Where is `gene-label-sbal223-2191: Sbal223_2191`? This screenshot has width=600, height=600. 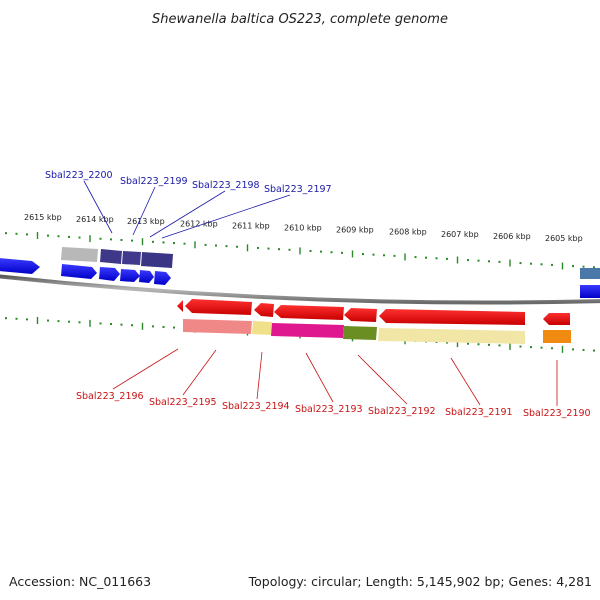
gene-label-sbal223-2191: Sbal223_2191 is located at coordinates (479, 412).